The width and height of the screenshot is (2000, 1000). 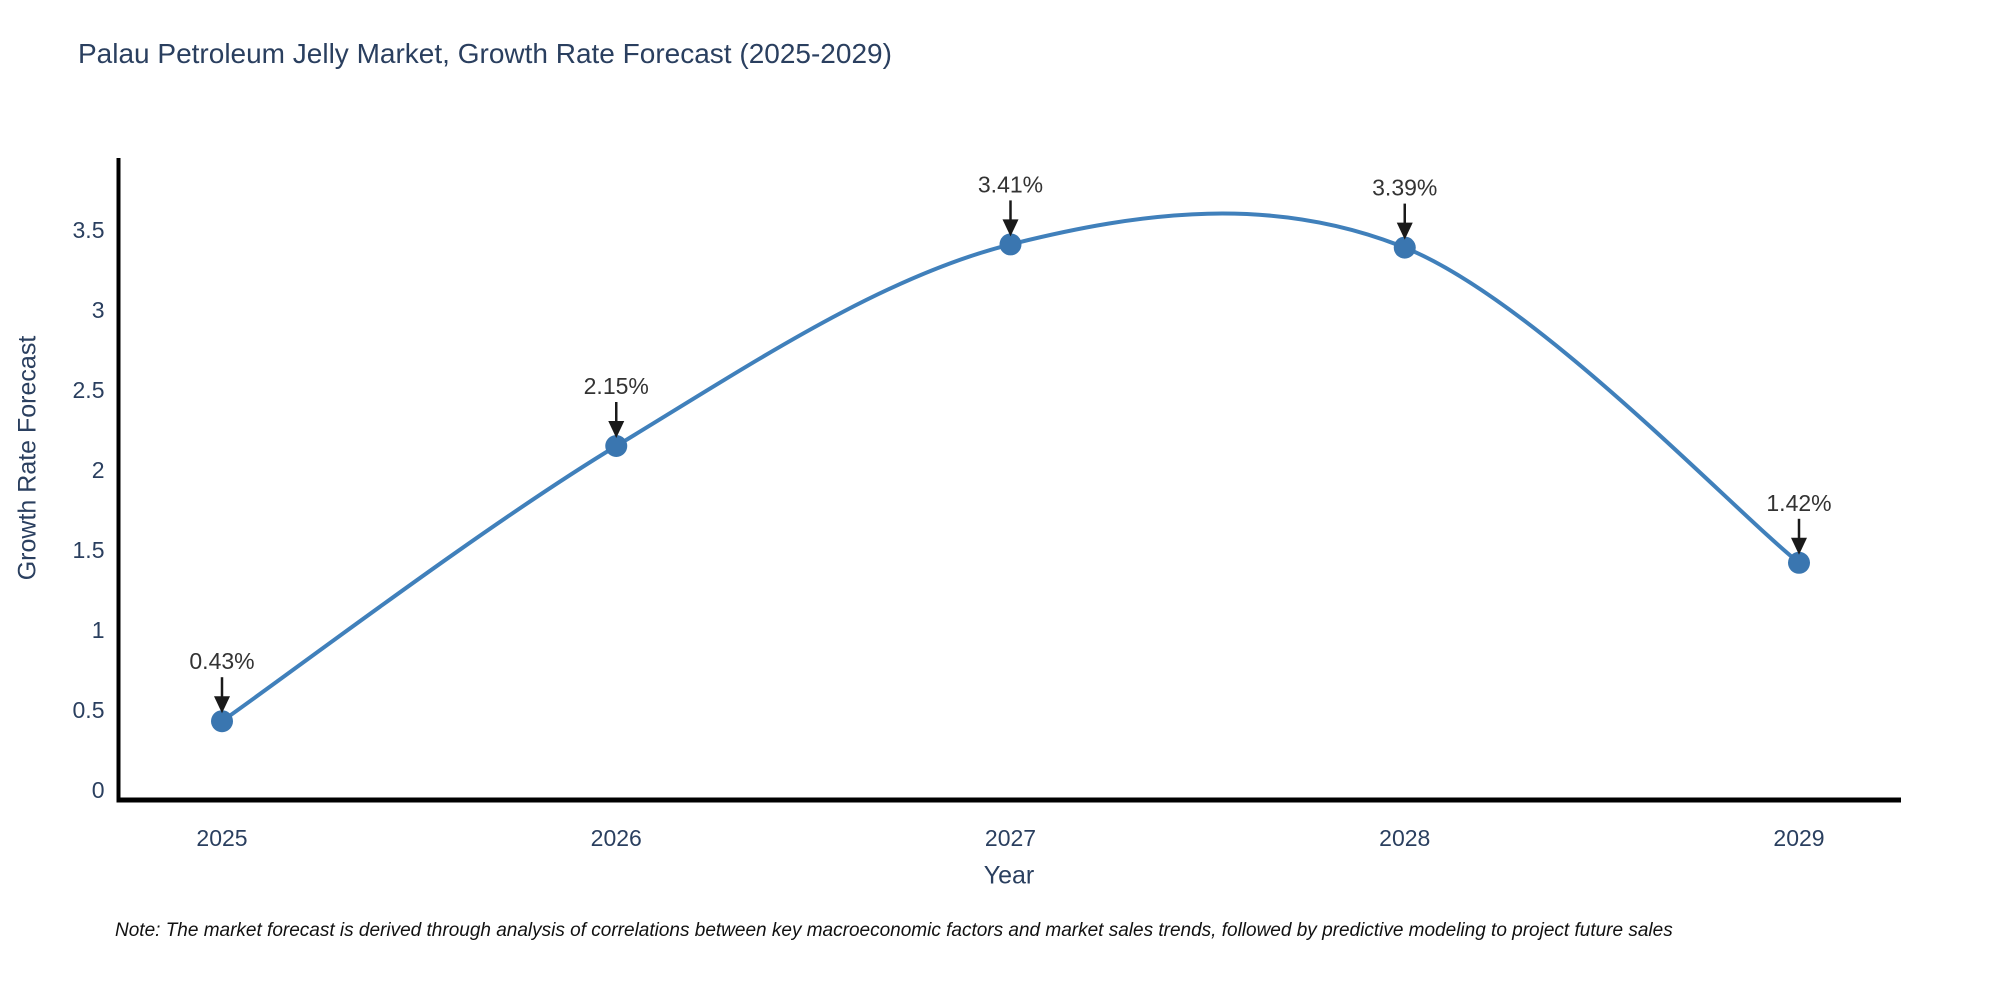 What do you see at coordinates (89, 390) in the screenshot?
I see `y-tick-label: 2.5` at bounding box center [89, 390].